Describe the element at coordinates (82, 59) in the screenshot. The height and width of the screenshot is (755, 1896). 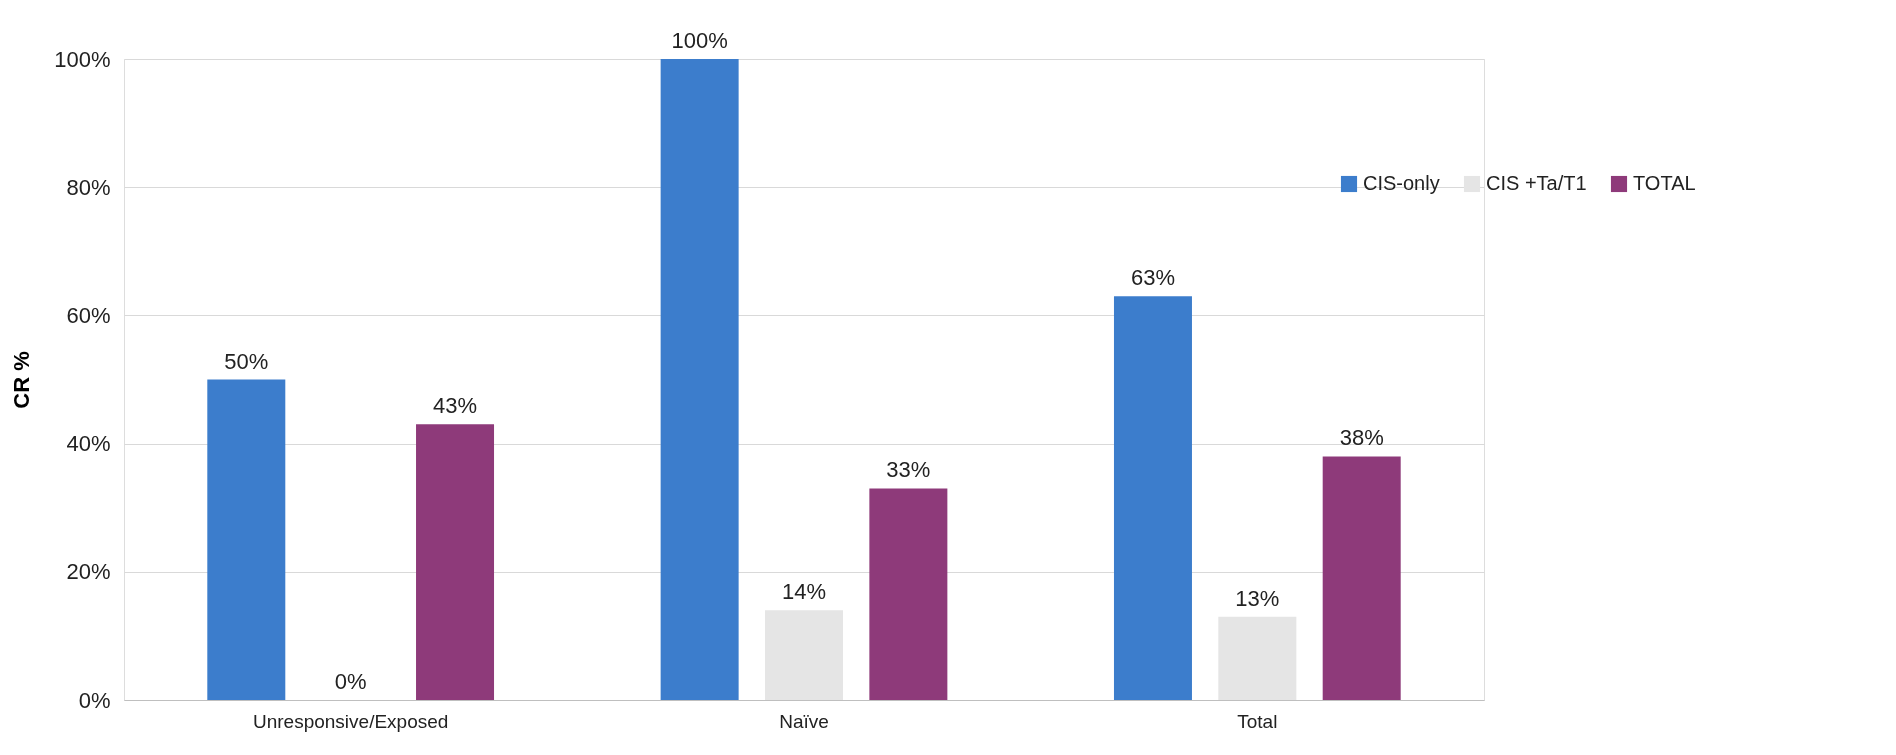
I see `y-tick-label: 100%` at that location.